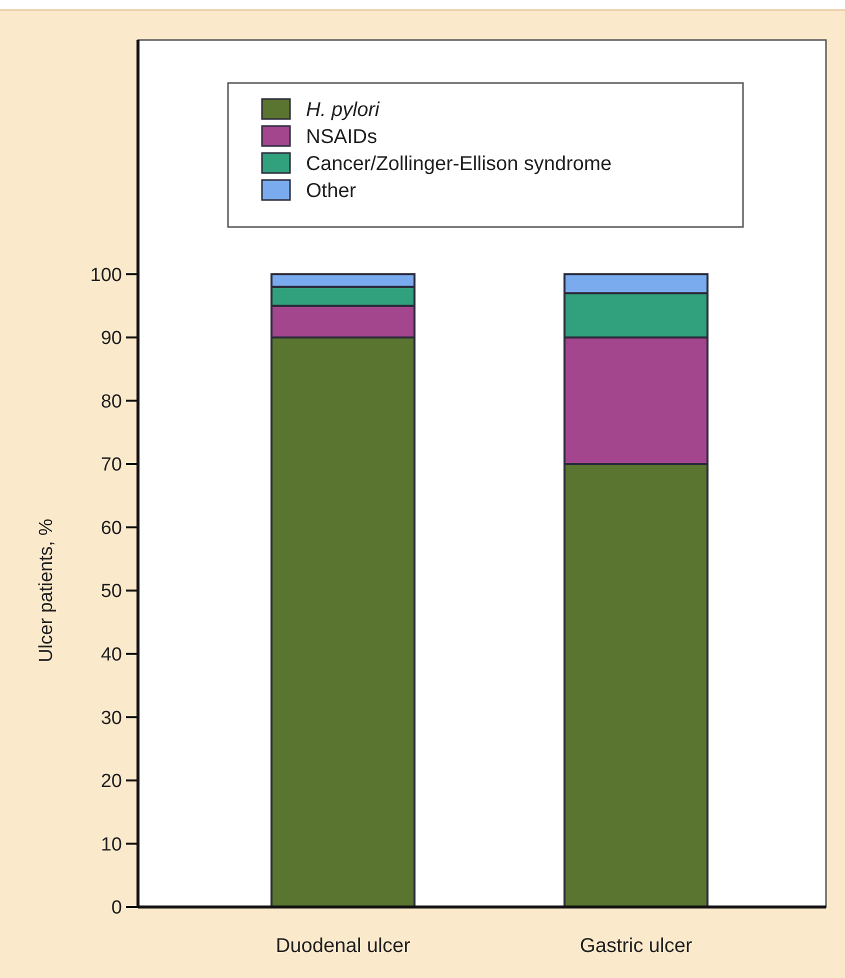 The height and width of the screenshot is (978, 845). I want to click on y-tick-label: 20, so click(111, 781).